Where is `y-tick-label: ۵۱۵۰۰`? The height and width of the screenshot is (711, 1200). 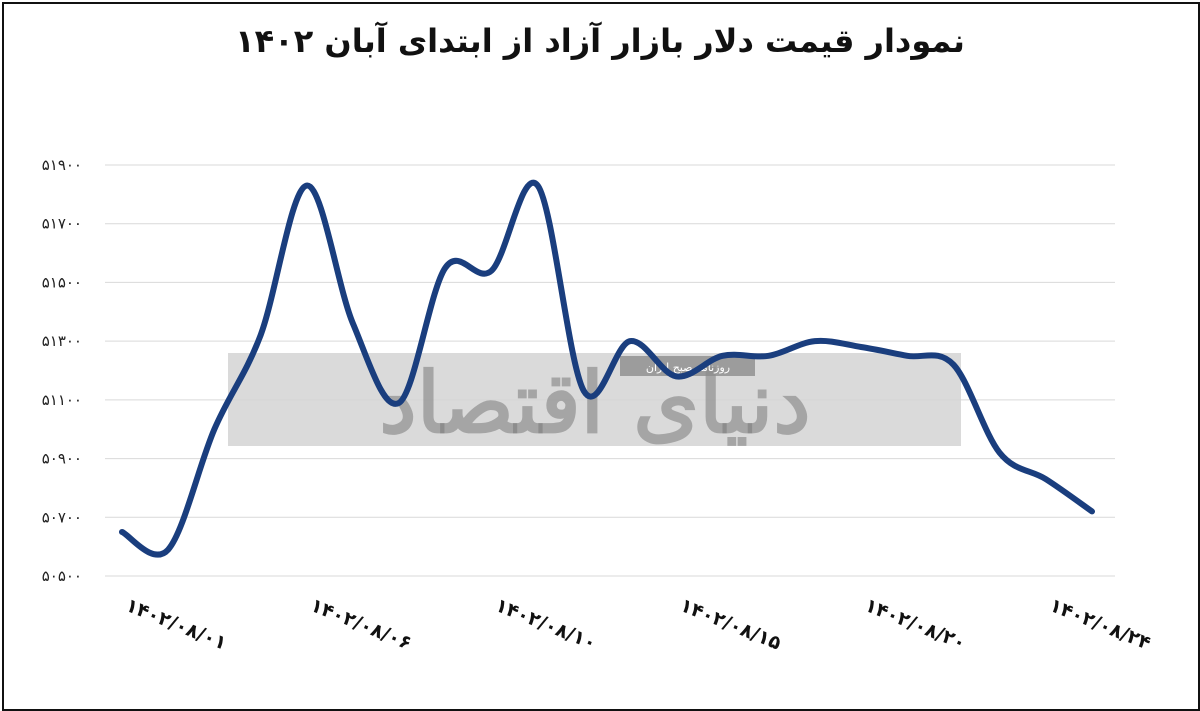
y-tick-label: ۵۱۵۰۰ is located at coordinates (62, 282).